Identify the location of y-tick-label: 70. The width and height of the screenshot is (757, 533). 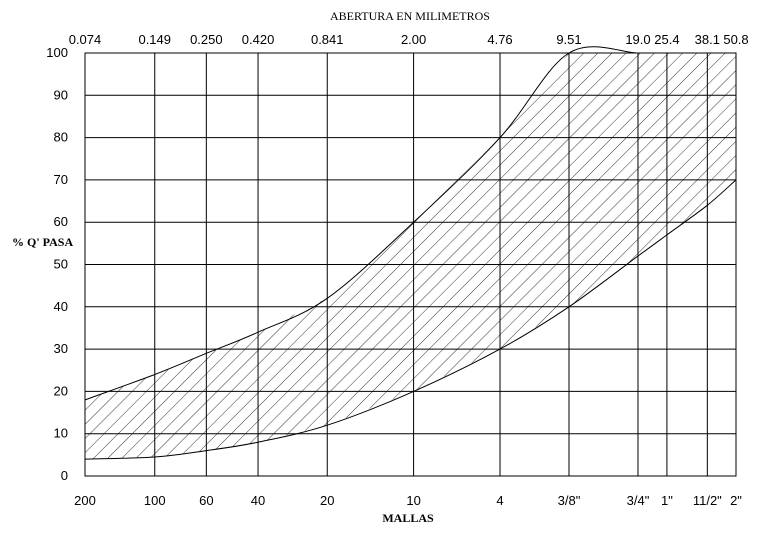
(61, 179).